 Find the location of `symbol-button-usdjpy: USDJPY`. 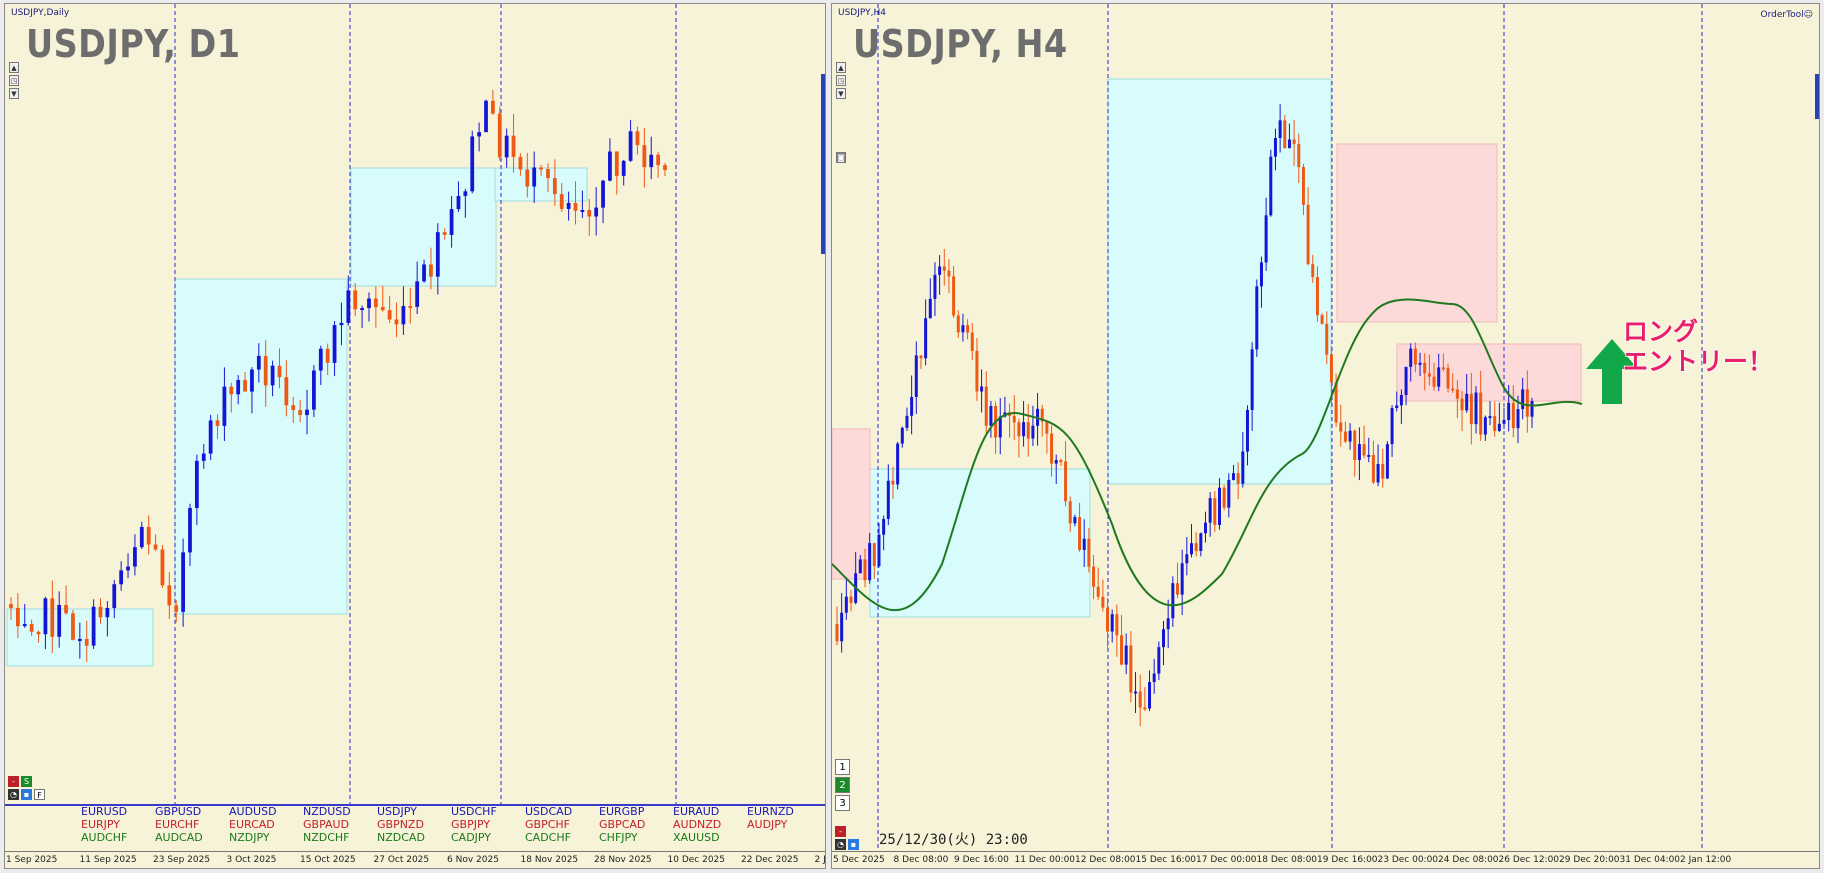

symbol-button-usdjpy: USDJPY is located at coordinates (397, 811).